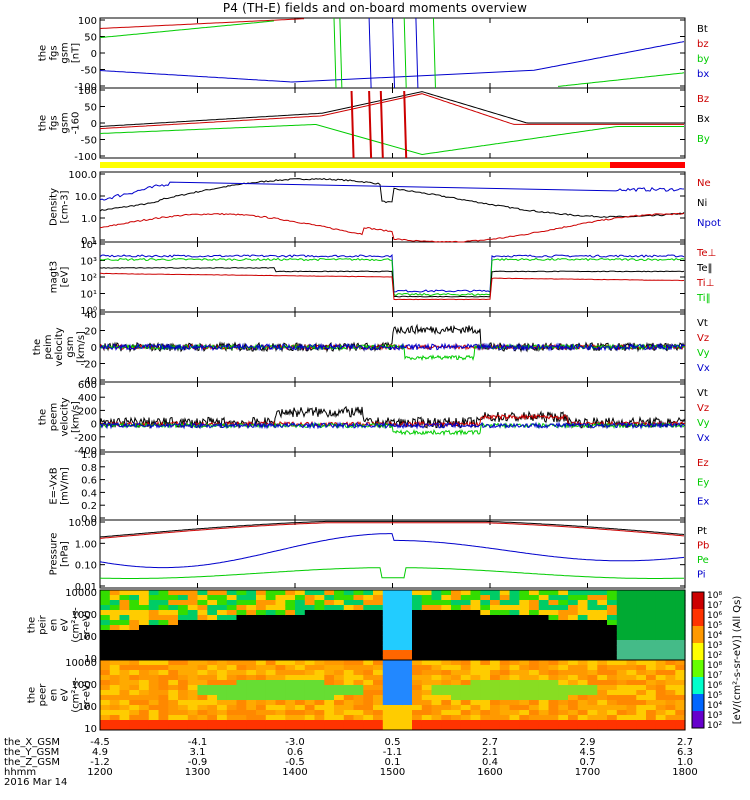  Describe the element at coordinates (703, 139) in the screenshot. I see `legend-entry: By` at that location.